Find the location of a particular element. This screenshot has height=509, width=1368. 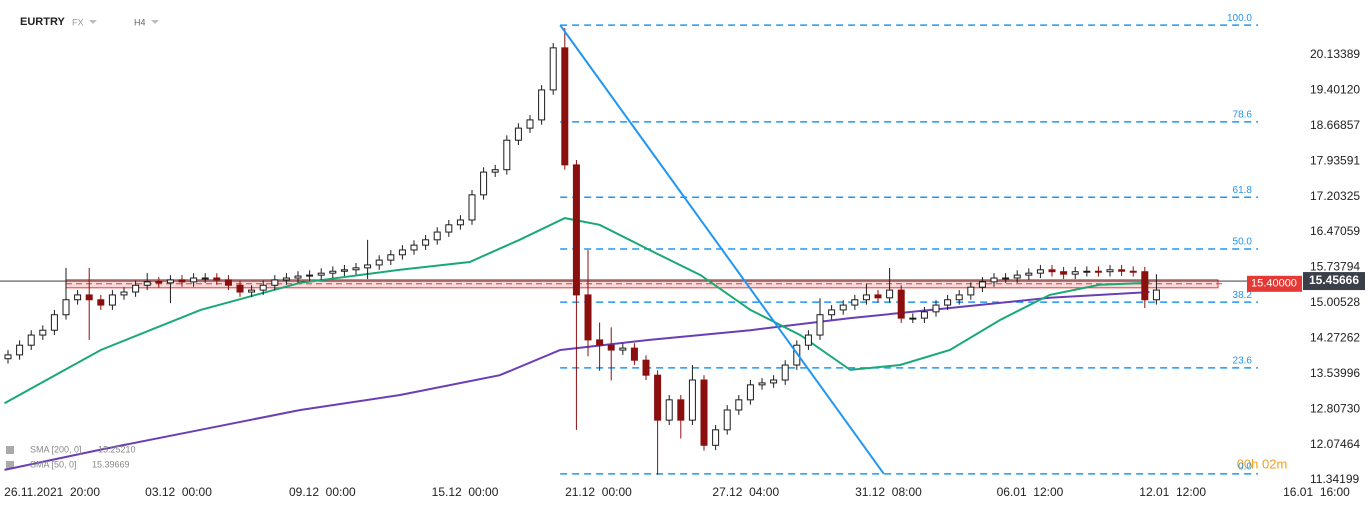

y-tick-label: 20.13389 is located at coordinates (1335, 54).